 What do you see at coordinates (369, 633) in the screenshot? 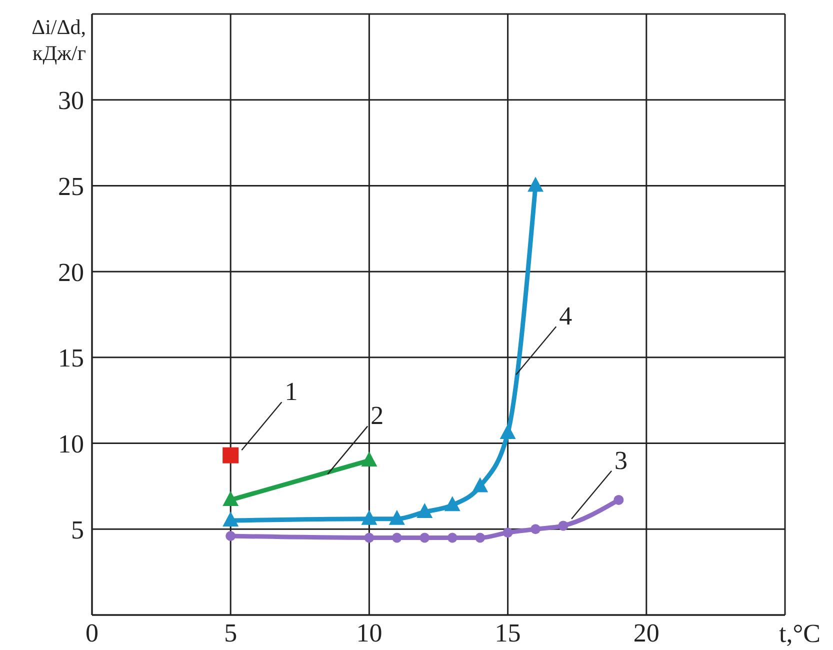
I see `x-tick-label: 10` at bounding box center [369, 633].